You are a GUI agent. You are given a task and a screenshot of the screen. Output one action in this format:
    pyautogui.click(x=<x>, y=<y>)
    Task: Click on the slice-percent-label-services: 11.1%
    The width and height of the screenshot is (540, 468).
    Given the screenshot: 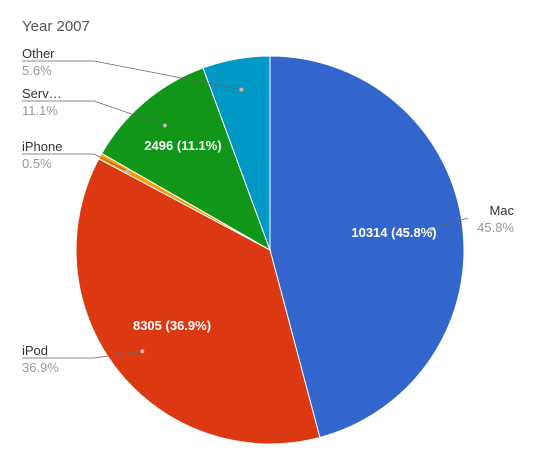 What is the action you would take?
    pyautogui.click(x=40, y=110)
    